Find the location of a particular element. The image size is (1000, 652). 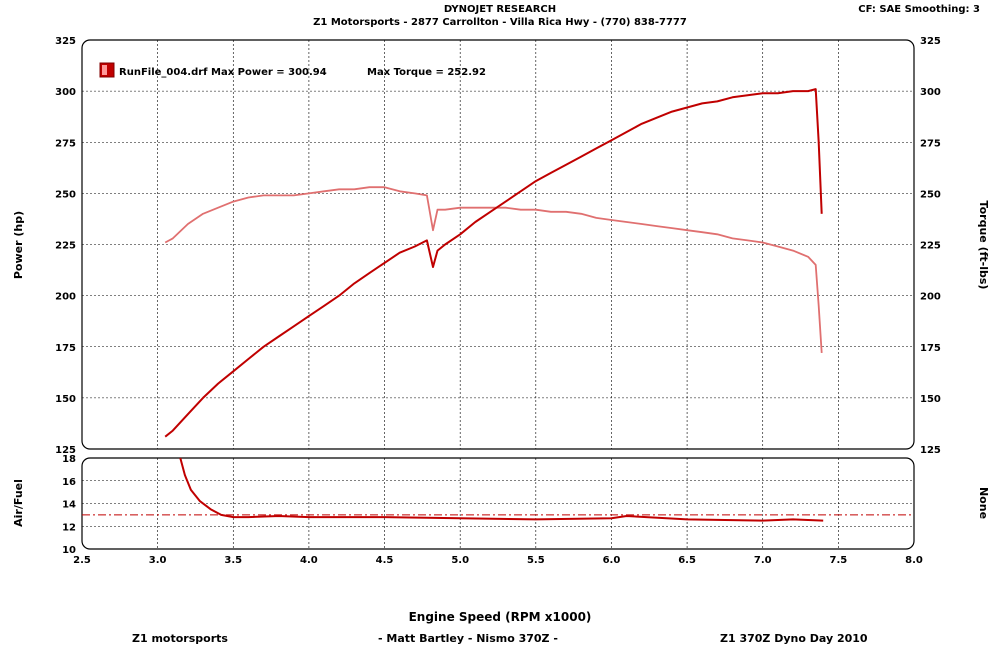

afr-tick-label: 16 is located at coordinates (69, 482).